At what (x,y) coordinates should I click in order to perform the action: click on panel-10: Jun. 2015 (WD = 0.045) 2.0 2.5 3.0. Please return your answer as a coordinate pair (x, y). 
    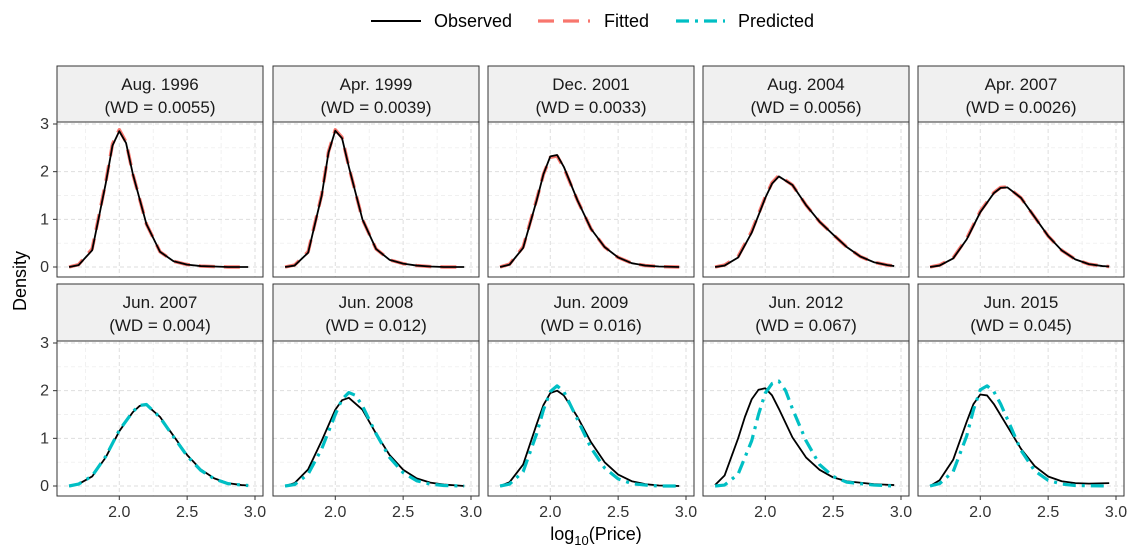
    Looking at the image, I should click on (1022, 402).